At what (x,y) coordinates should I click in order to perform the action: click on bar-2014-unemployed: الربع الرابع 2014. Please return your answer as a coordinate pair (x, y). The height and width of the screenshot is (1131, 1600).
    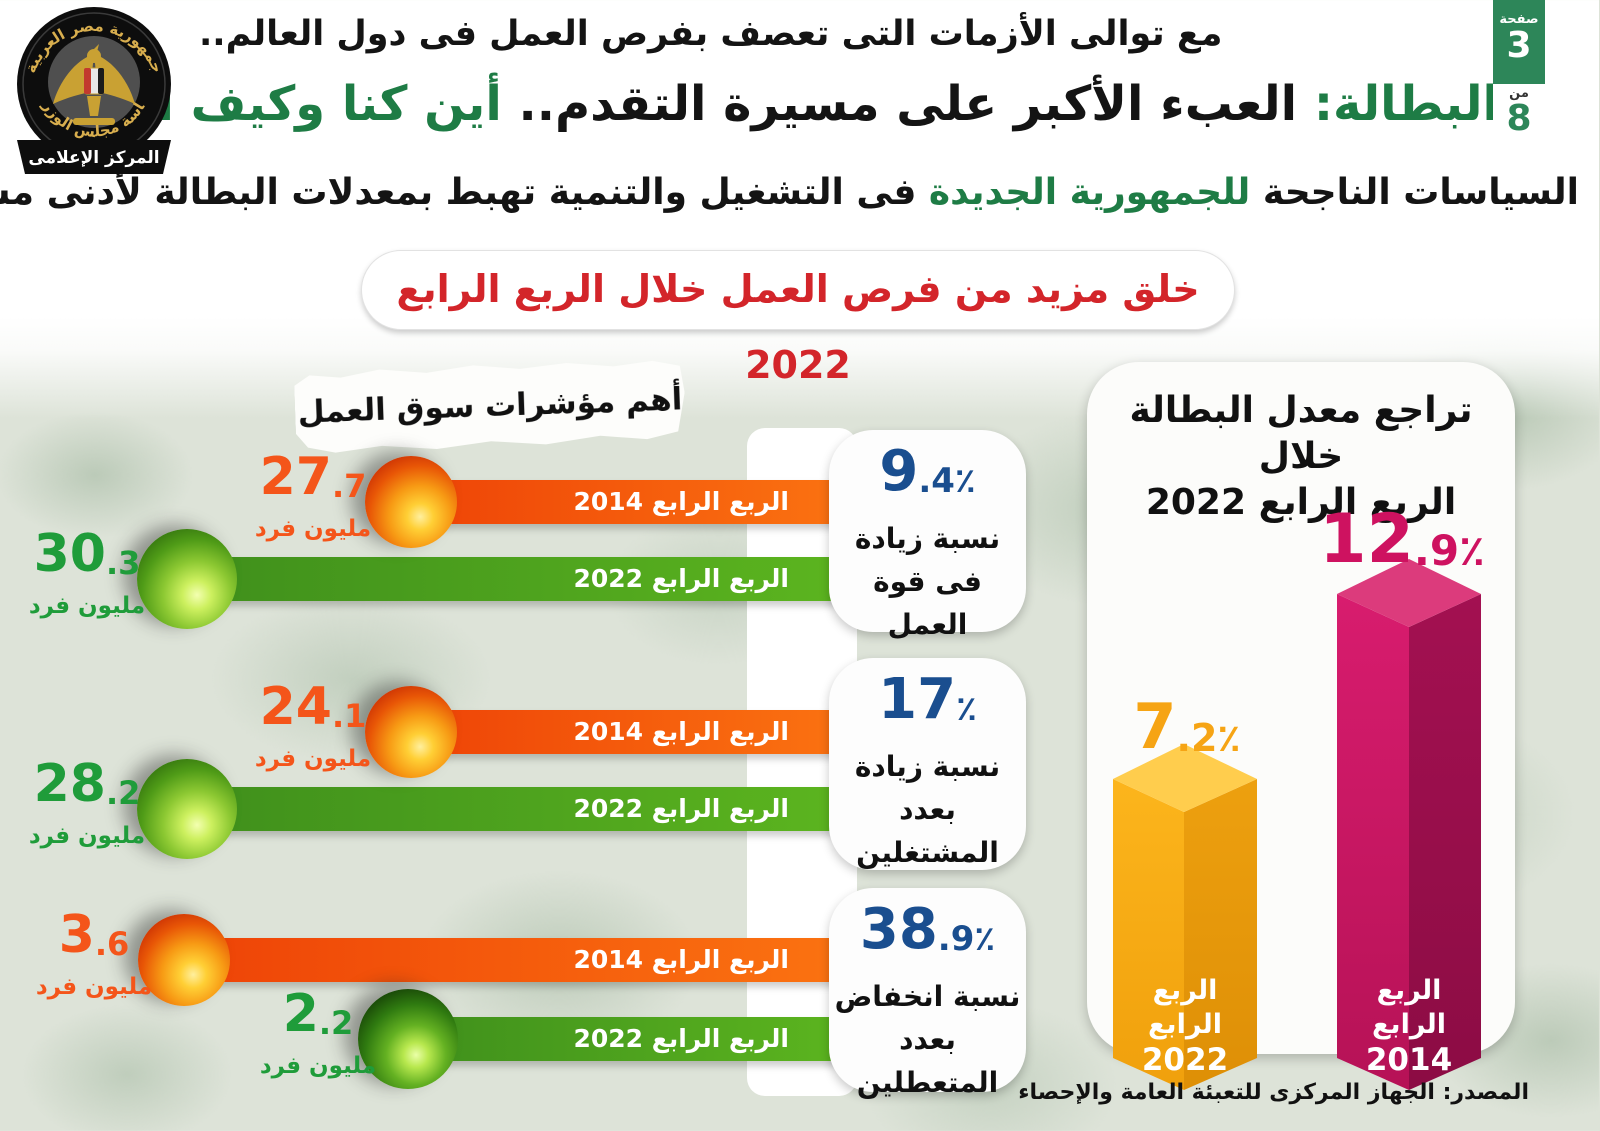
    Looking at the image, I should click on (517, 960).